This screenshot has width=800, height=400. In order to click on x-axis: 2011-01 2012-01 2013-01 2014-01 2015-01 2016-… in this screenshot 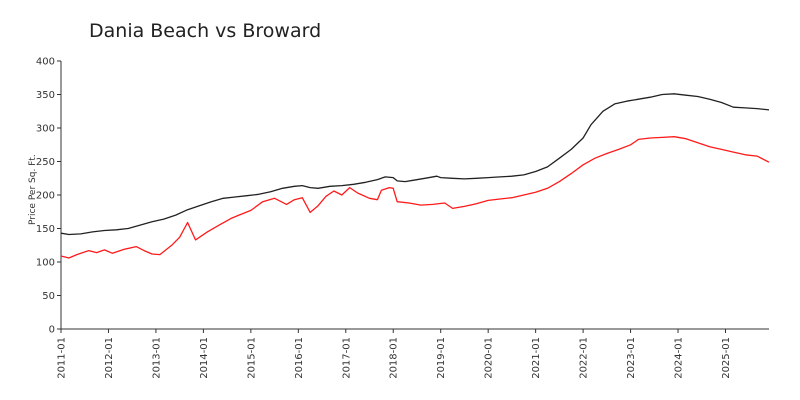, I will do `click(413, 353)`.